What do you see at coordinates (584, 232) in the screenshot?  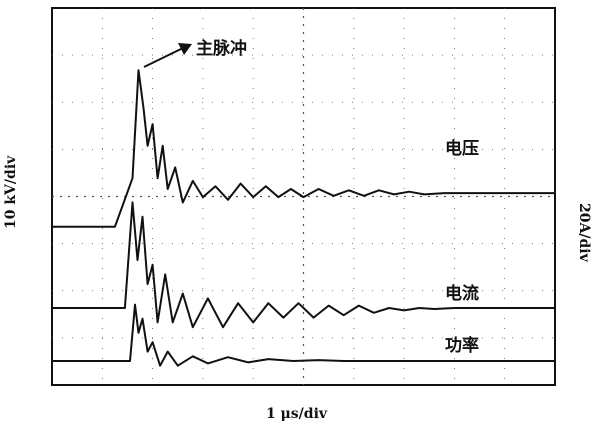 I see `y-axis-label-right: 20A/div` at bounding box center [584, 232].